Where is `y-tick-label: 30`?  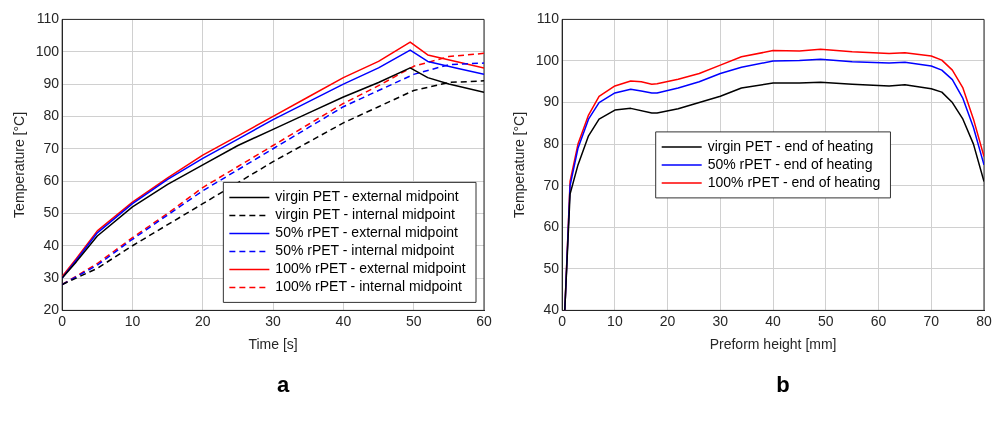 y-tick-label: 30 is located at coordinates (51, 276).